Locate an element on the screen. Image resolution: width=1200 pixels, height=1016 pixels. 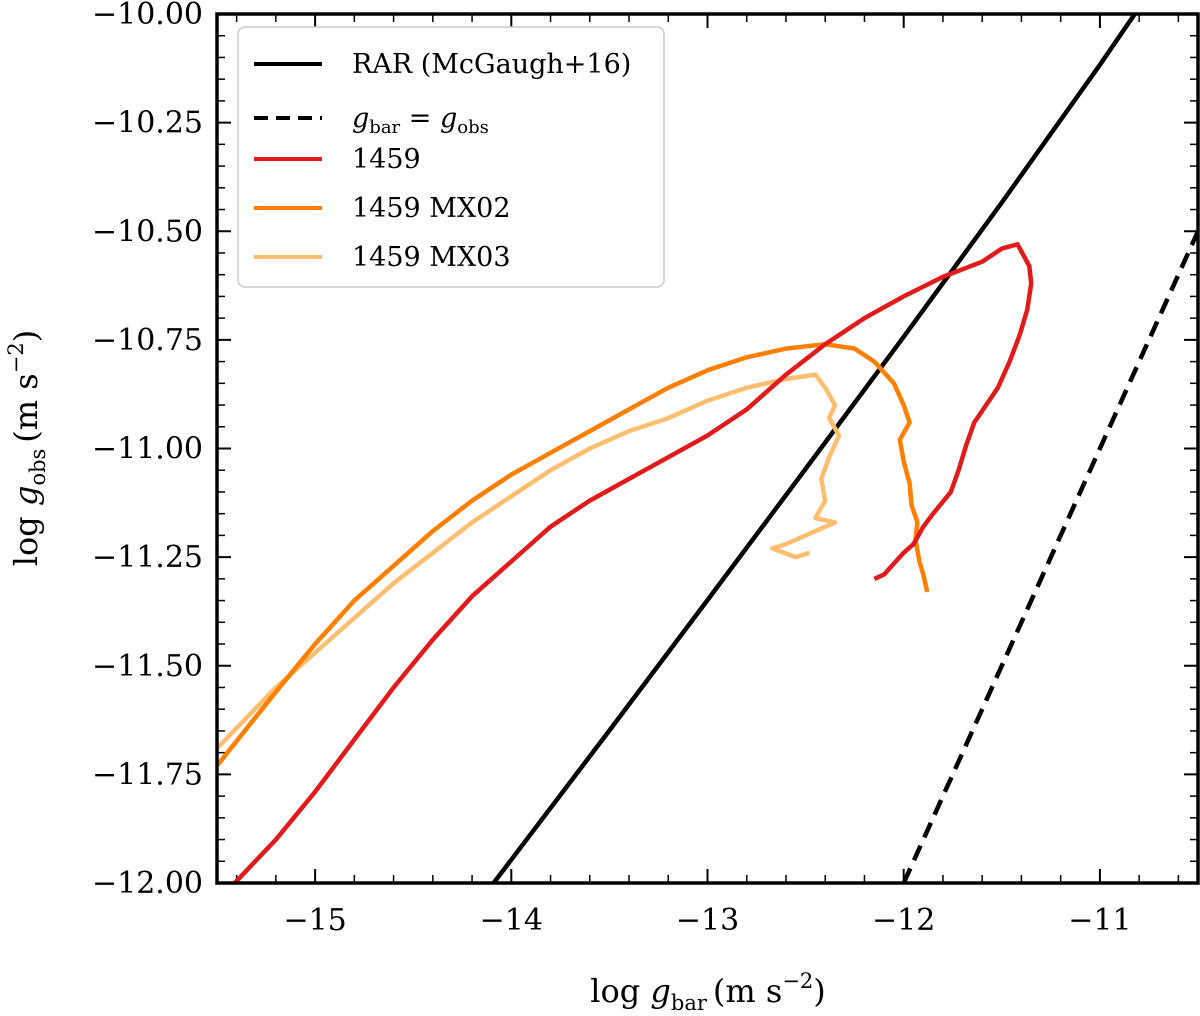
legend-label-1459: 1459 is located at coordinates (386, 159).